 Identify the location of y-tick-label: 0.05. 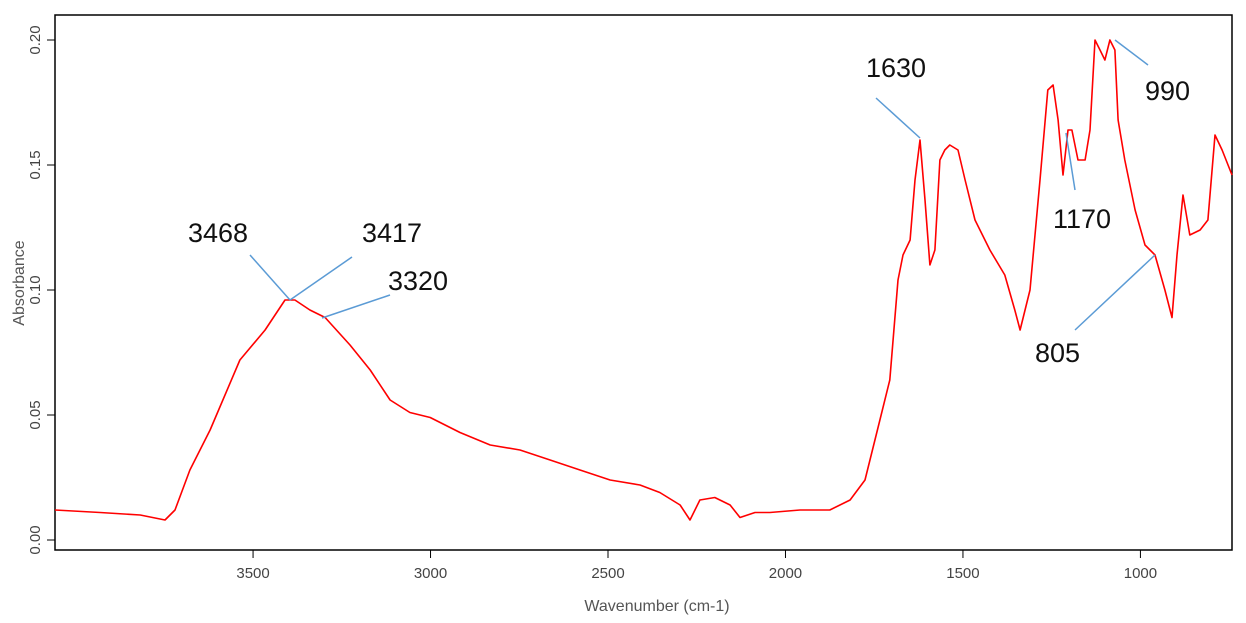
(35, 414).